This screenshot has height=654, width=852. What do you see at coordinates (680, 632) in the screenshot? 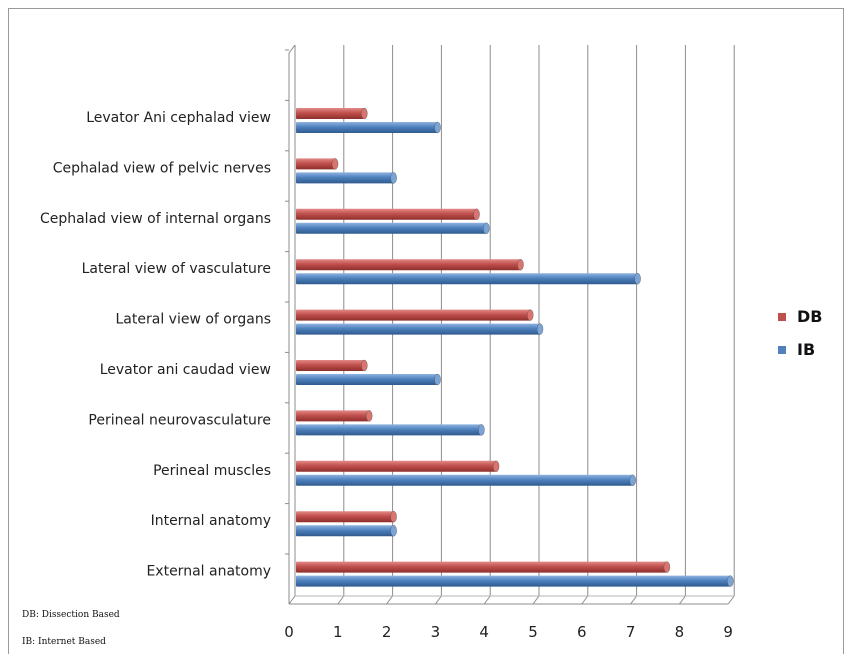
I see `x-tick-label: 8` at bounding box center [680, 632].